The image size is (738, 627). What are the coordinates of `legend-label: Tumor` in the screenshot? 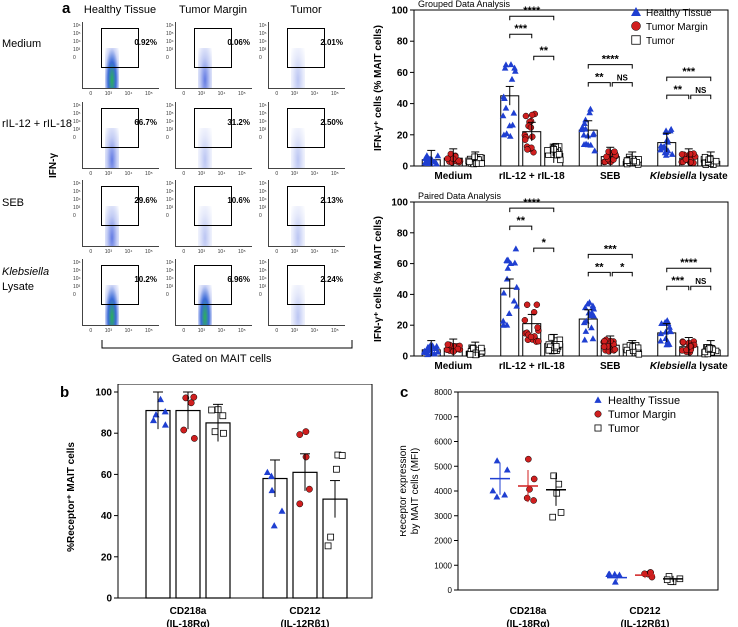 It's located at (660, 41).